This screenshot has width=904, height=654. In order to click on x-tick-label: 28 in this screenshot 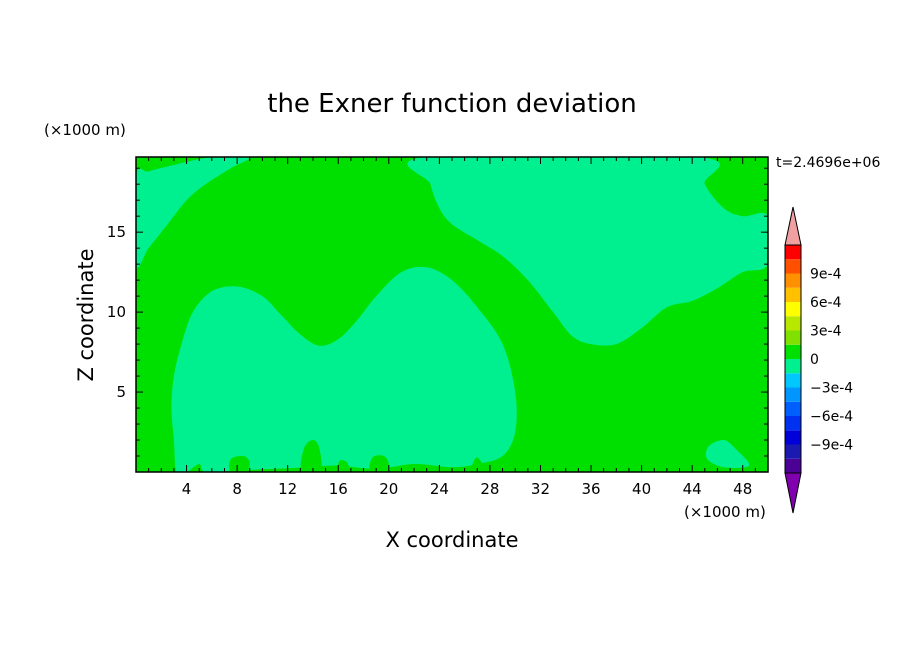, I will do `click(489, 489)`.